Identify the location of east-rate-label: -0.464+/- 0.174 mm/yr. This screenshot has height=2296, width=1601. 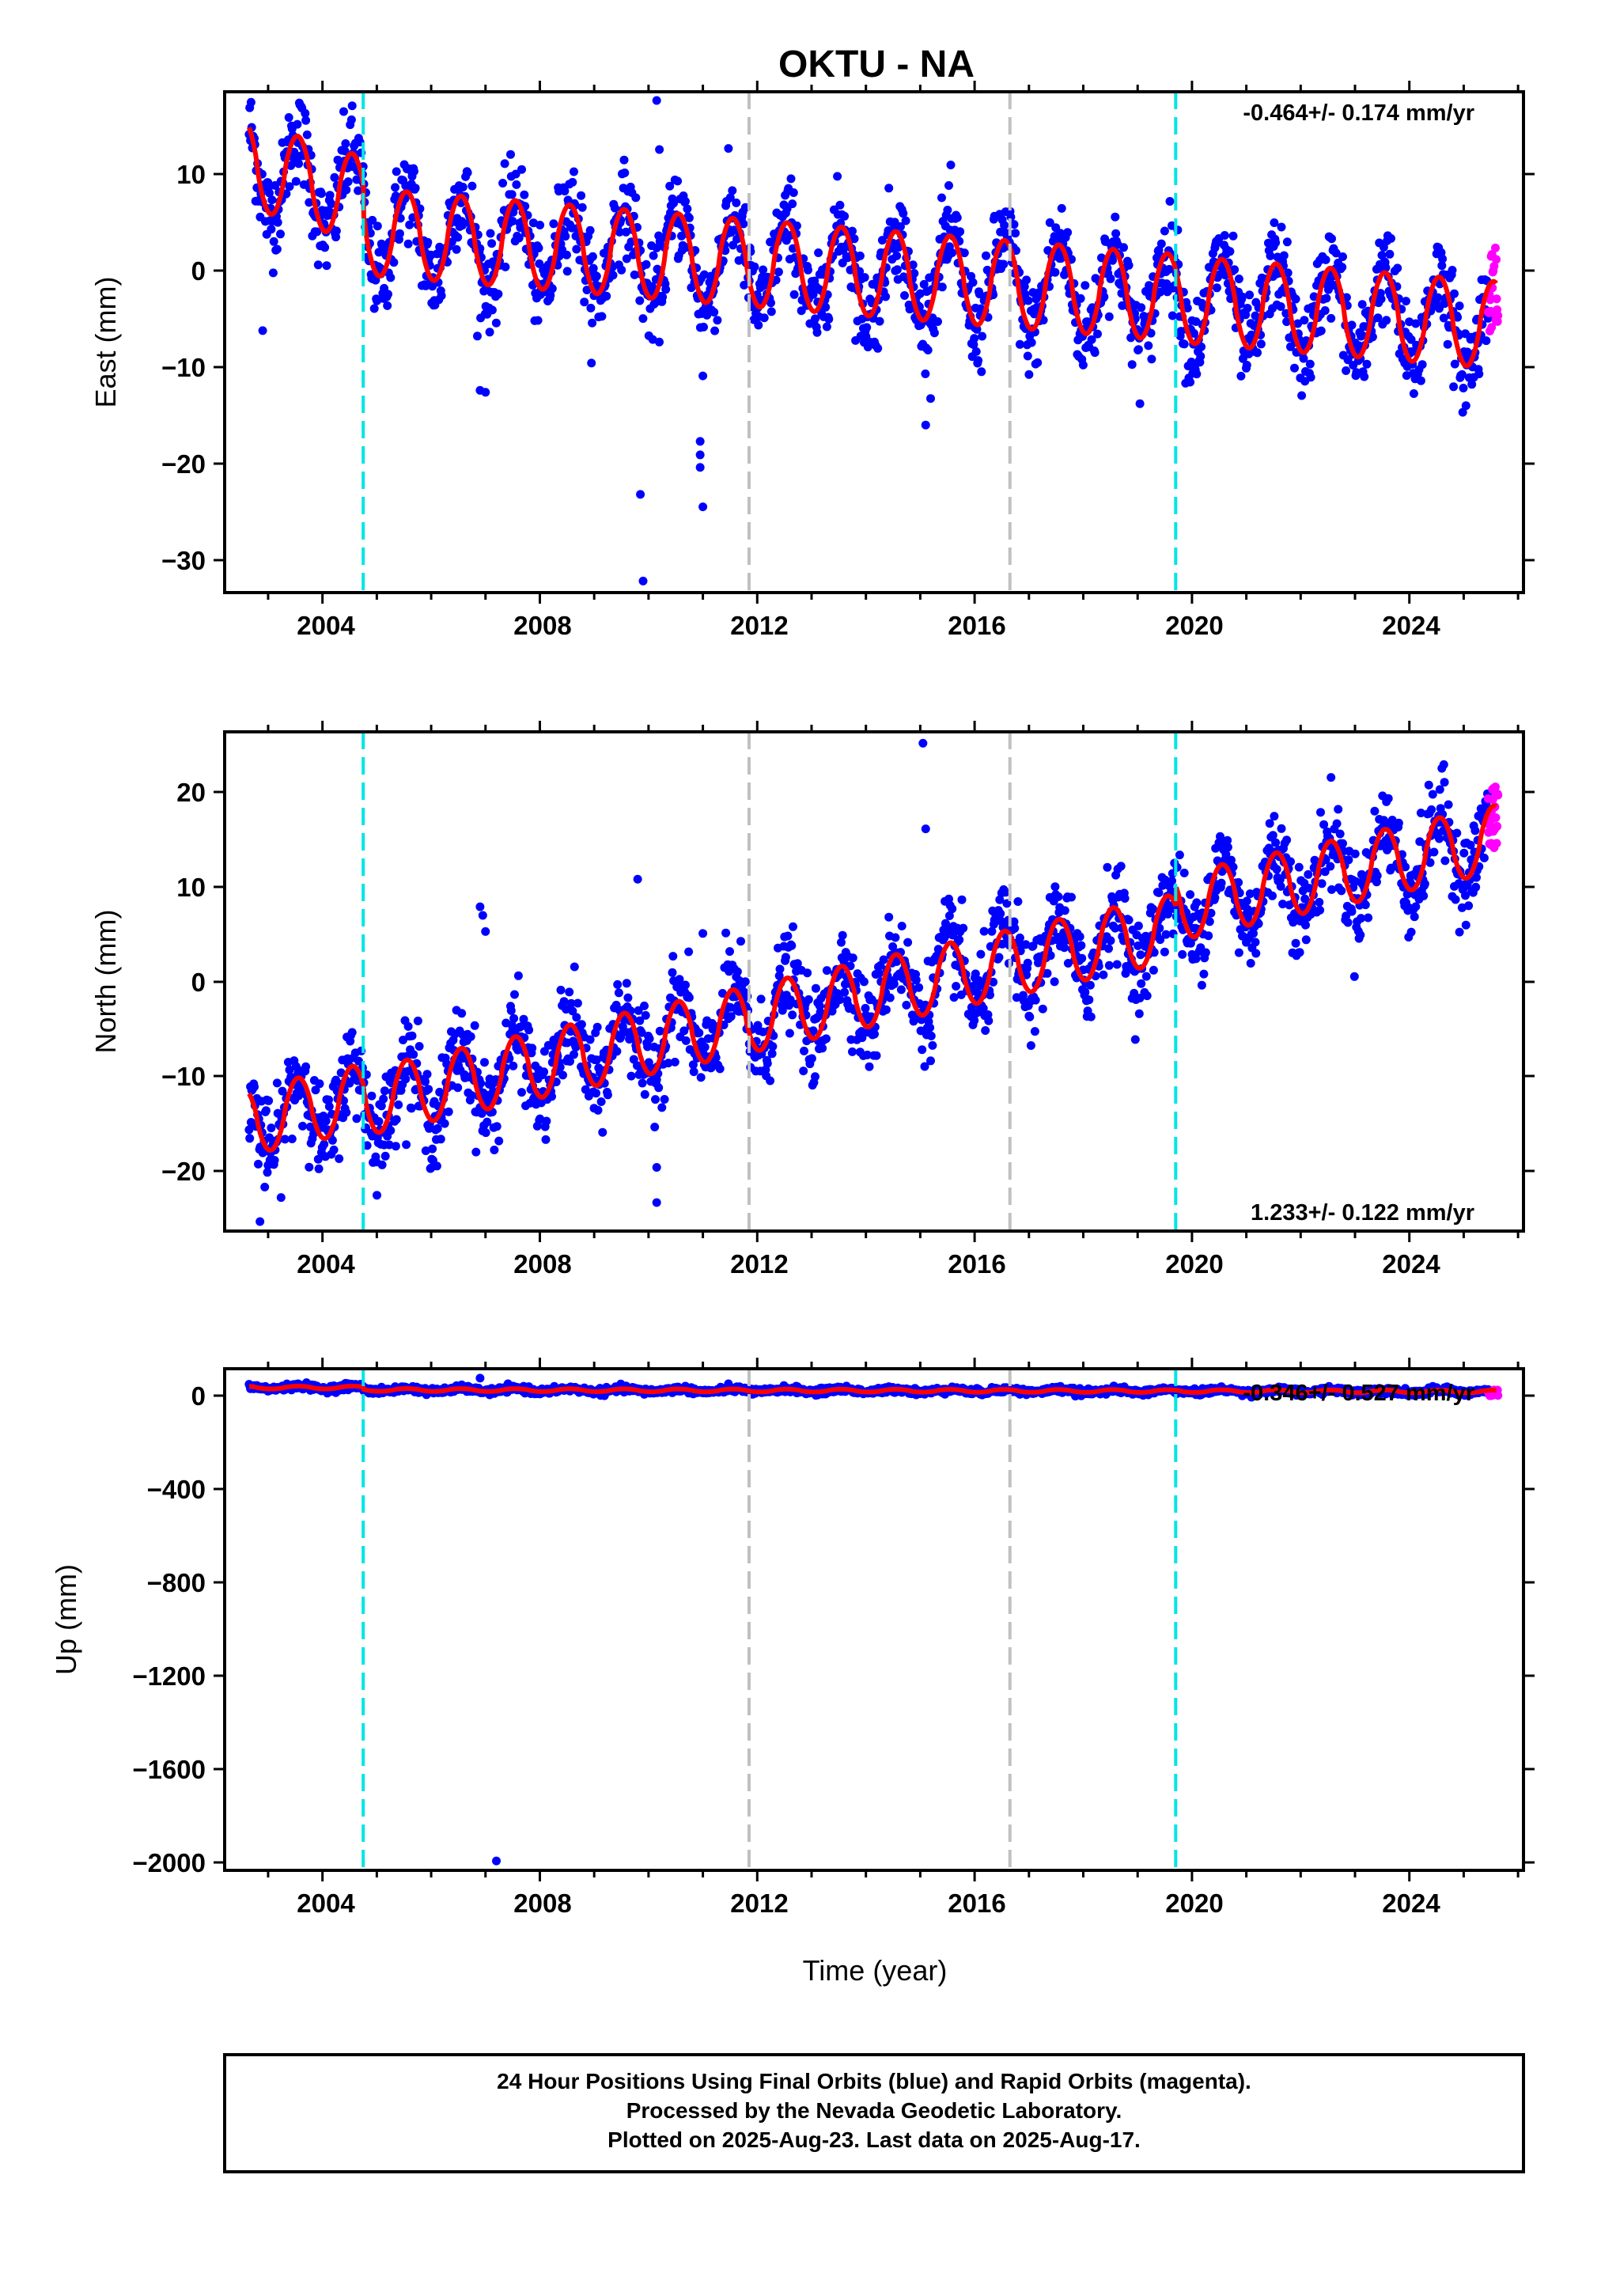
(1358, 113).